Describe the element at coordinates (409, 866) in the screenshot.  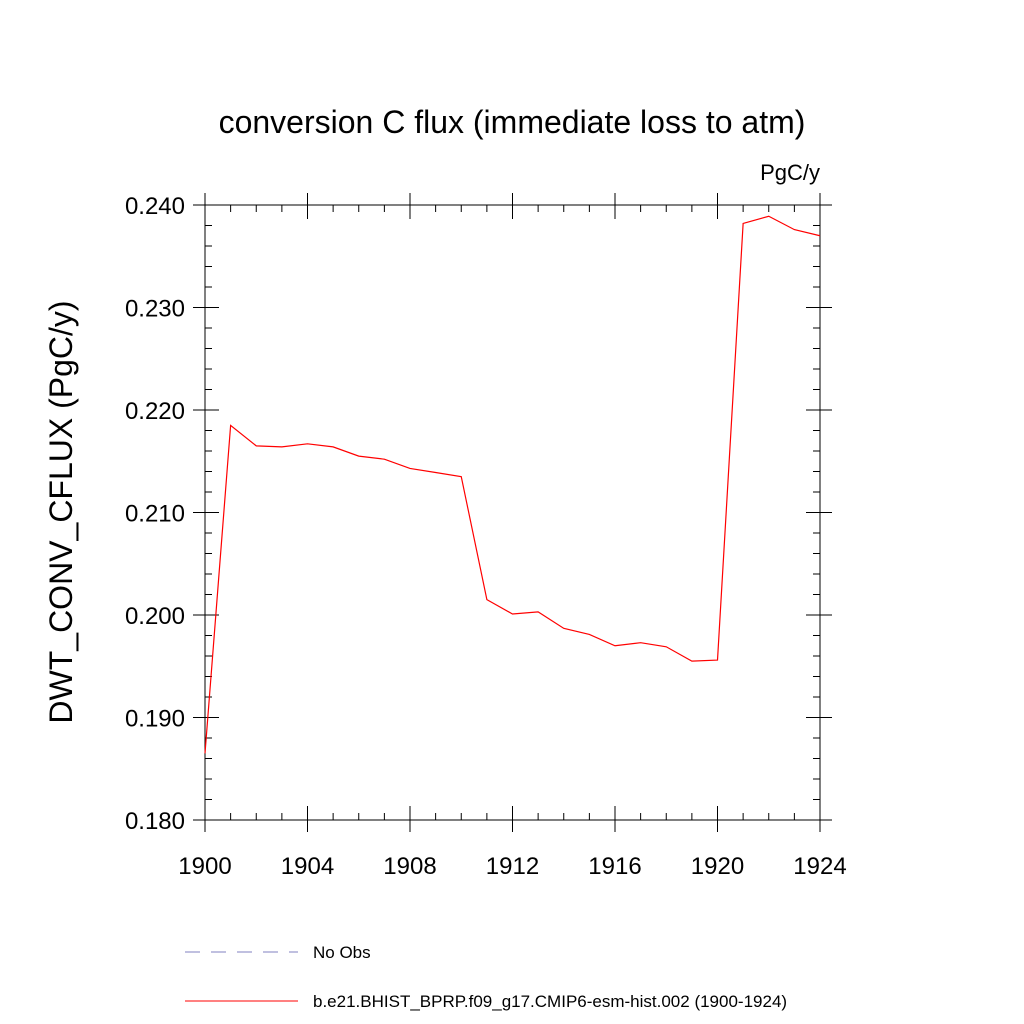
I see `x-tick-label: 1908` at that location.